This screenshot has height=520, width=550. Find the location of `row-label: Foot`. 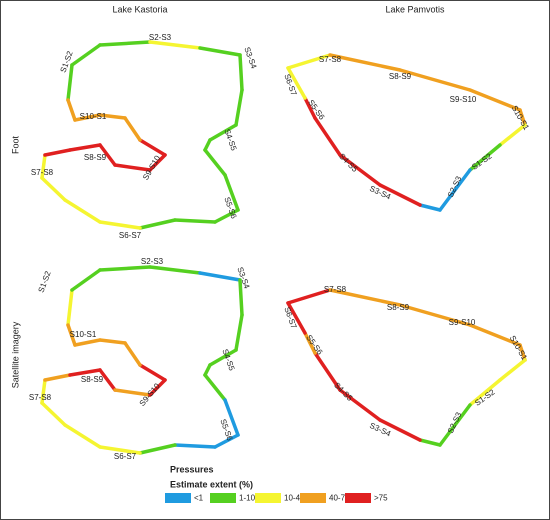

row-label: Foot is located at coordinates (15, 144).